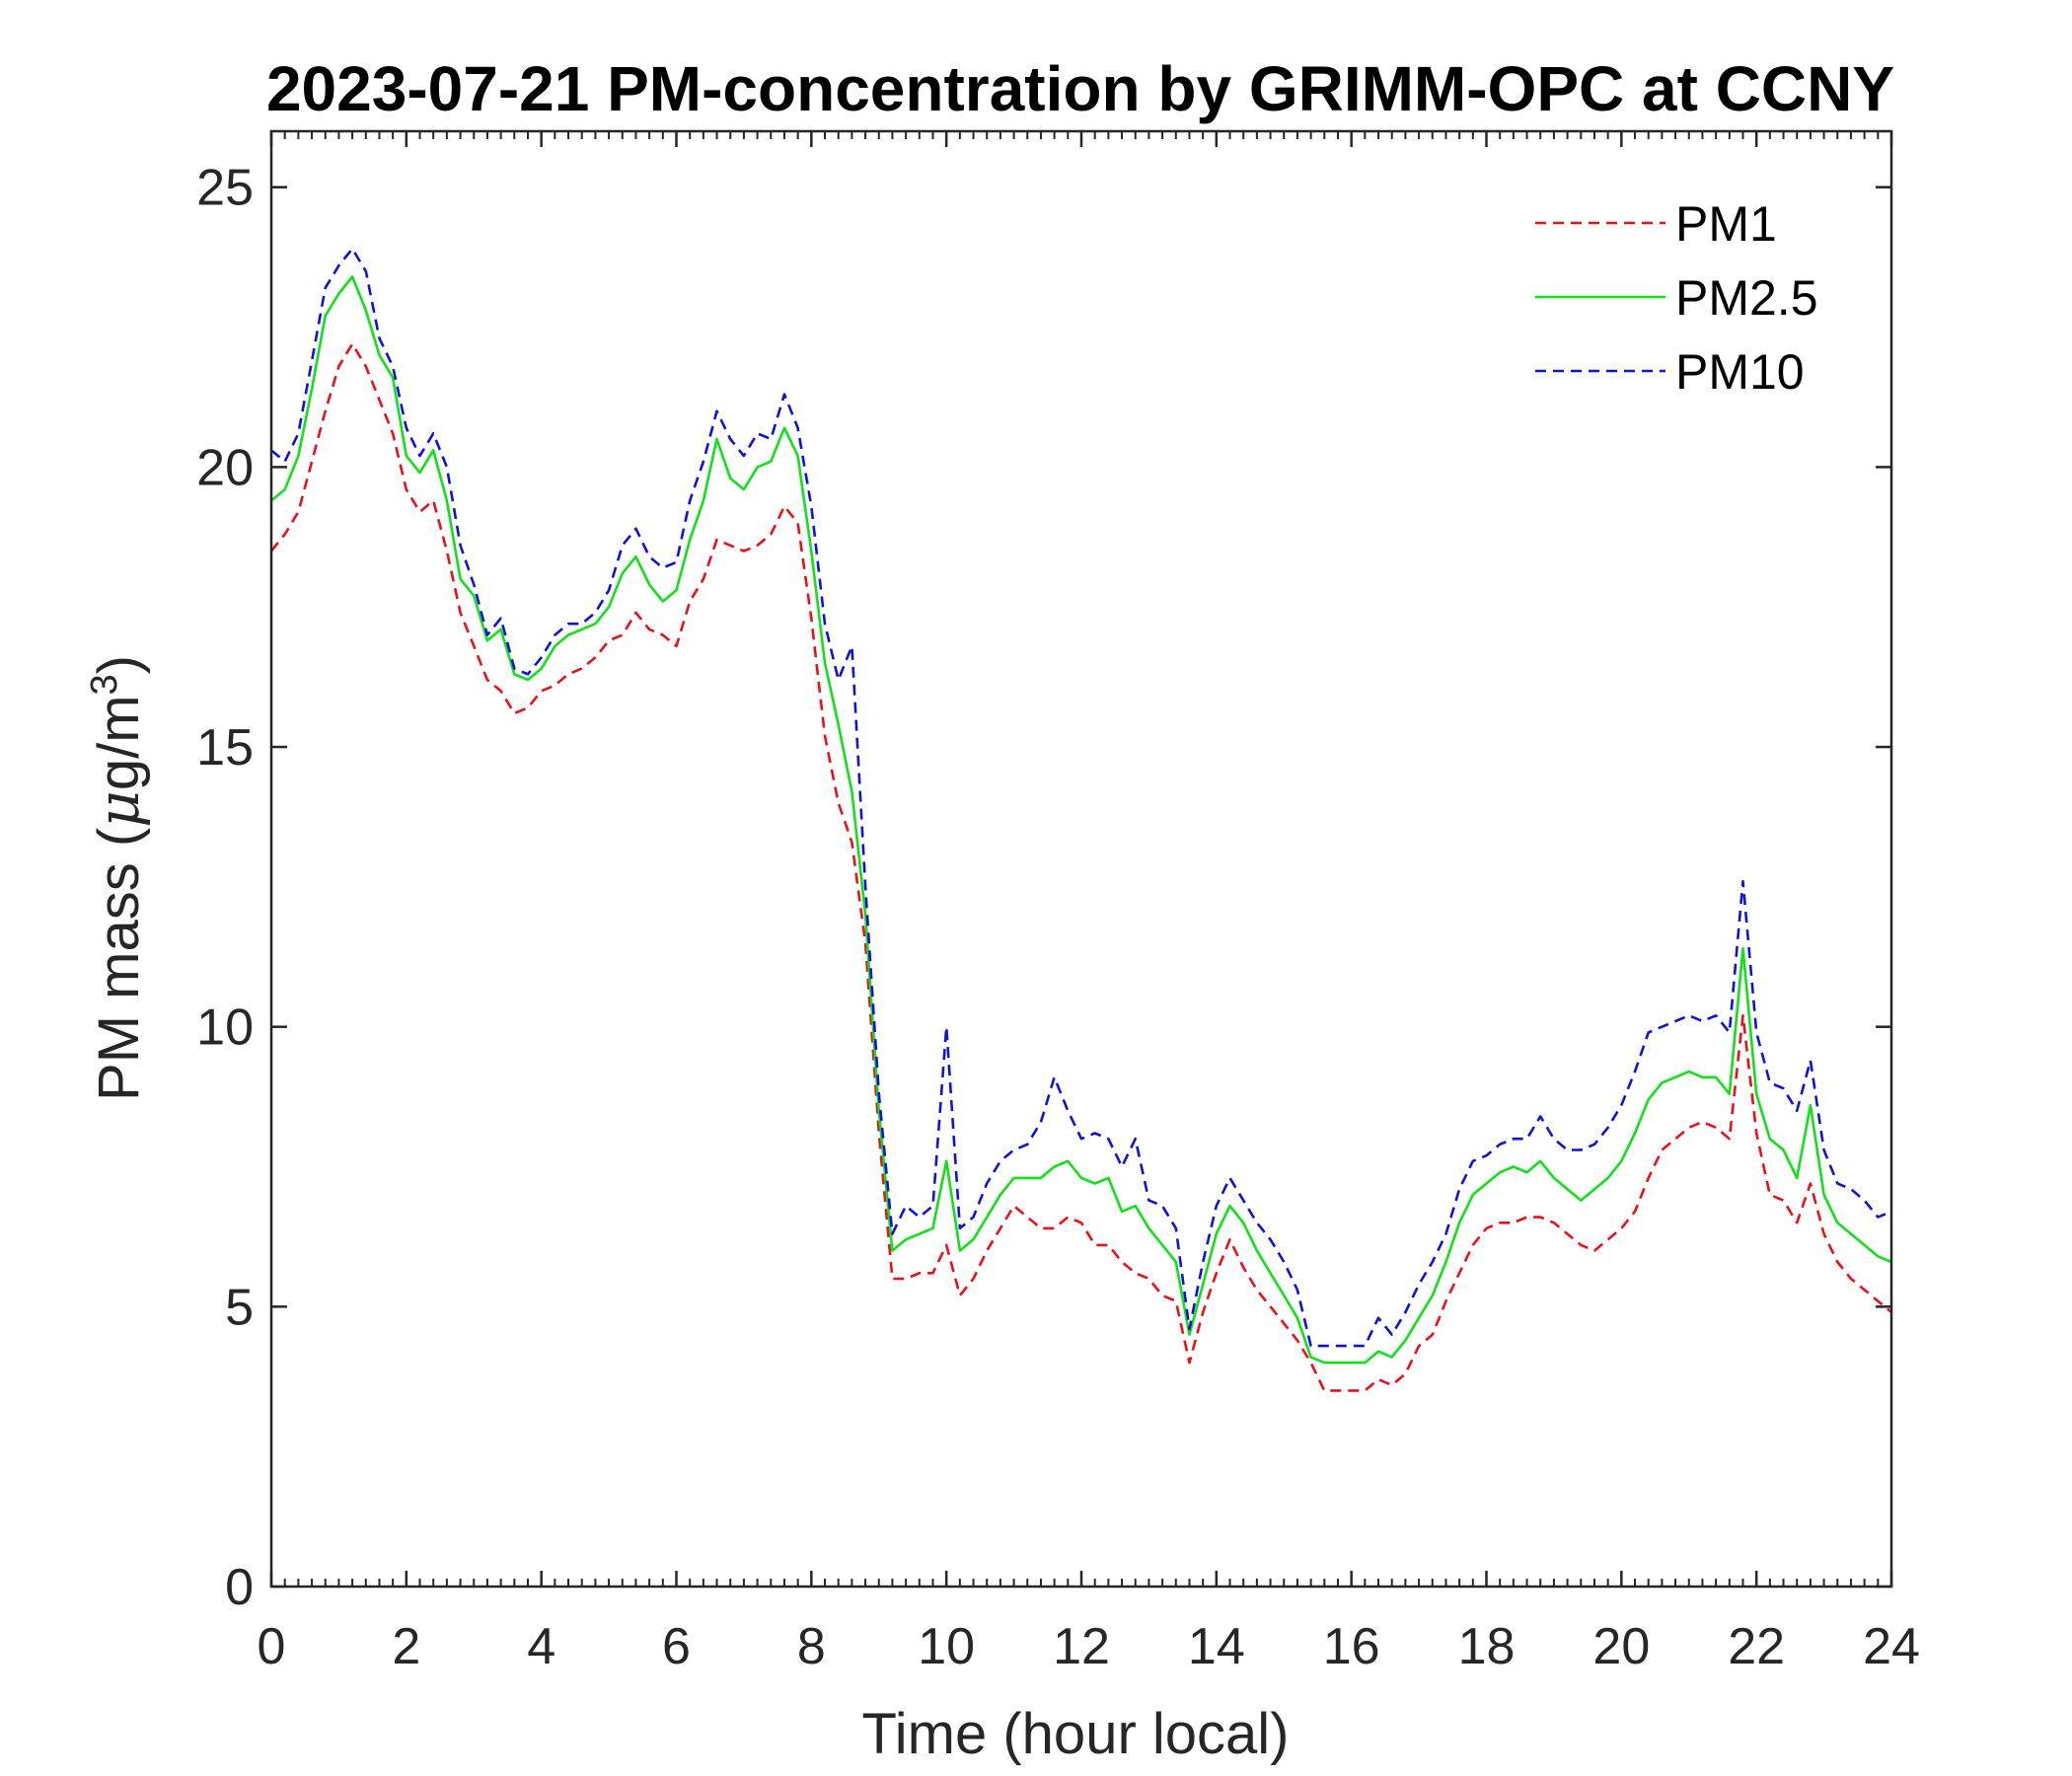  Describe the element at coordinates (1747, 298) in the screenshot. I see `legend-label-pm2-5: PM2.5` at that location.